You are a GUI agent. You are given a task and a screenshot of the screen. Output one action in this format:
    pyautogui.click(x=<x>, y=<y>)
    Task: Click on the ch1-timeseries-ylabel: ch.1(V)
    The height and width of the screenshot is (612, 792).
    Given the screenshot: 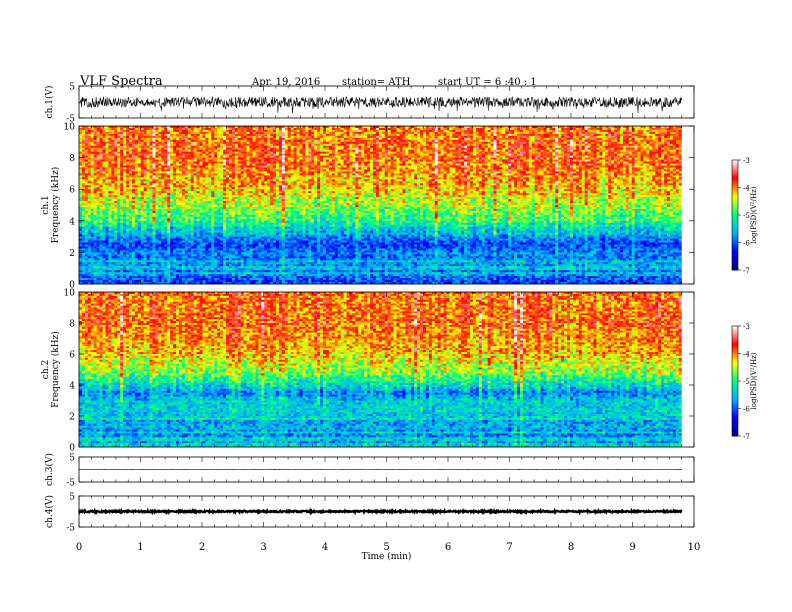 What is the action you would take?
    pyautogui.click(x=49, y=102)
    